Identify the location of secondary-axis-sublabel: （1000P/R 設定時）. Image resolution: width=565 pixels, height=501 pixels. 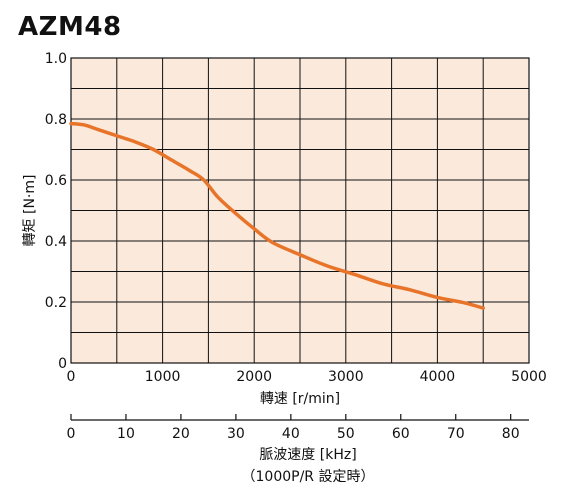
(308, 477).